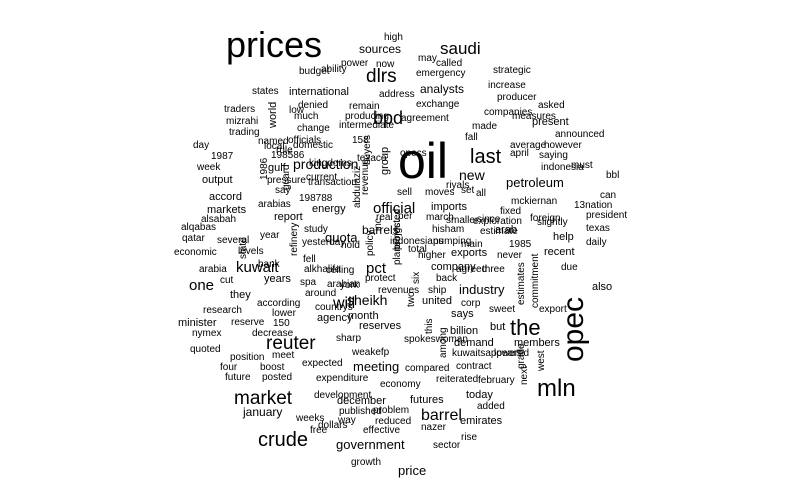 The image size is (800, 500). Describe the element at coordinates (443, 342) in the screenshot. I see `word-among: among` at that location.